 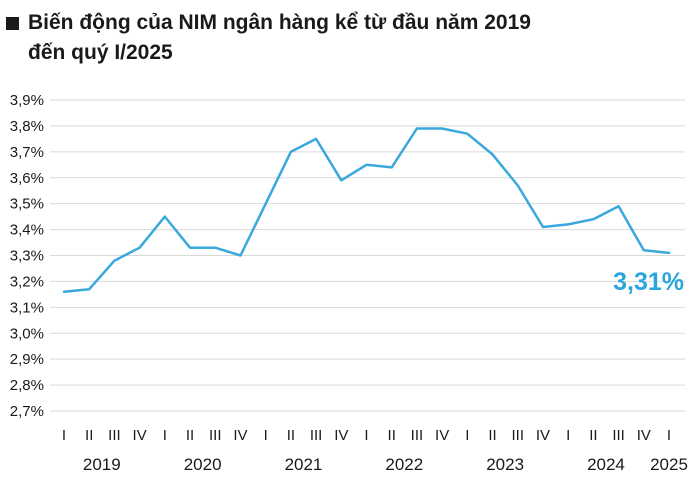 What do you see at coordinates (27, 152) in the screenshot?
I see `y-tick-label: 3,7%` at bounding box center [27, 152].